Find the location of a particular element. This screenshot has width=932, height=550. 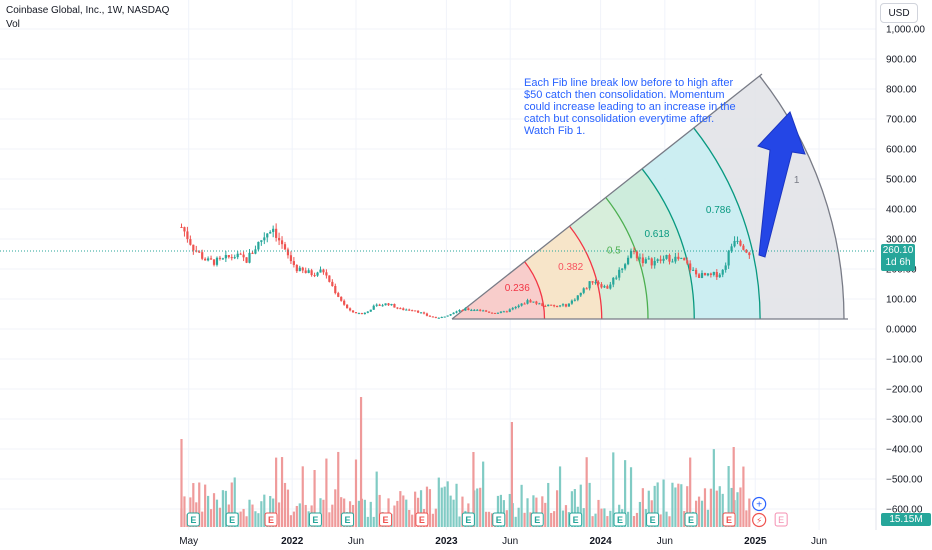

fib-arc-0.382 is located at coordinates (585, 272).